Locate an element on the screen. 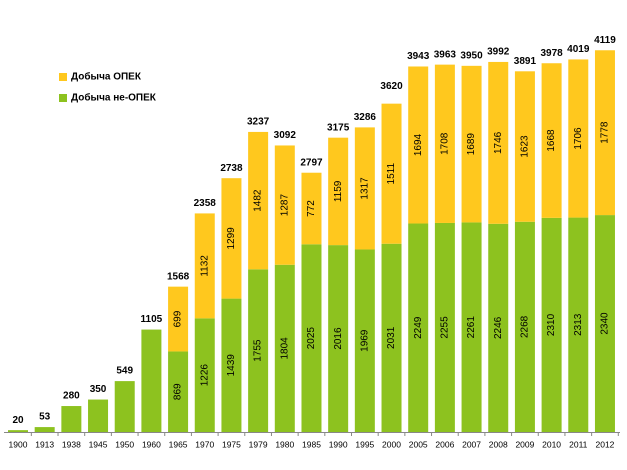  total-label: 3992 is located at coordinates (498, 52).